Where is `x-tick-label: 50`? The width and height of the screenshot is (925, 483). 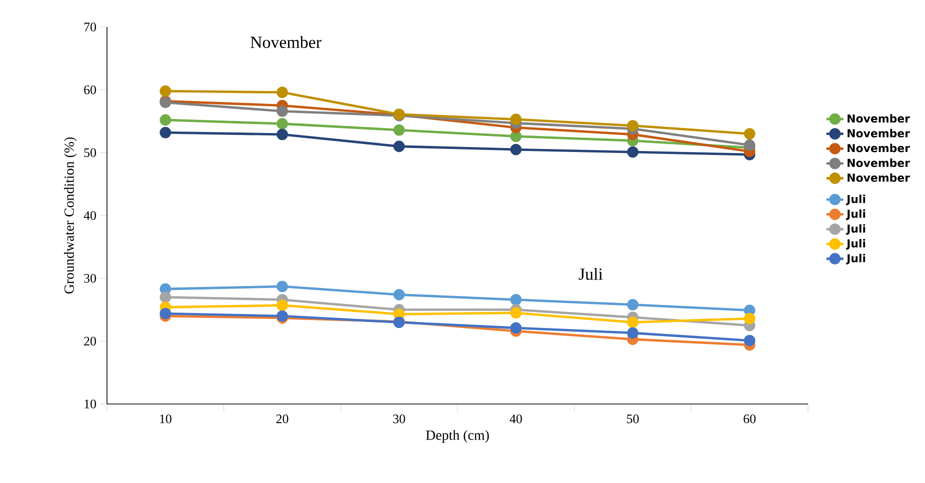
x-tick-label: 50 is located at coordinates (633, 419).